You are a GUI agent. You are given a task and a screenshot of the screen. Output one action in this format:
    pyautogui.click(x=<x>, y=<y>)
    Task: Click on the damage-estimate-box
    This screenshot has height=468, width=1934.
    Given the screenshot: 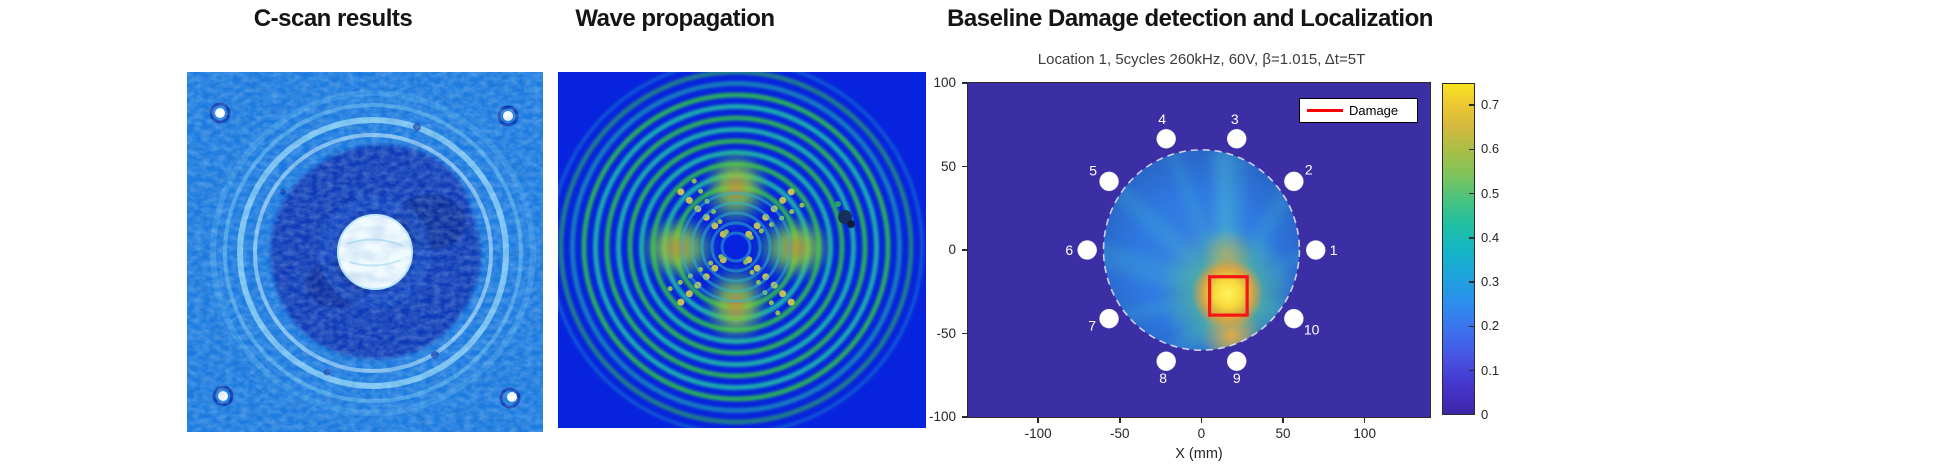 What is the action you would take?
    pyautogui.click(x=1228, y=296)
    